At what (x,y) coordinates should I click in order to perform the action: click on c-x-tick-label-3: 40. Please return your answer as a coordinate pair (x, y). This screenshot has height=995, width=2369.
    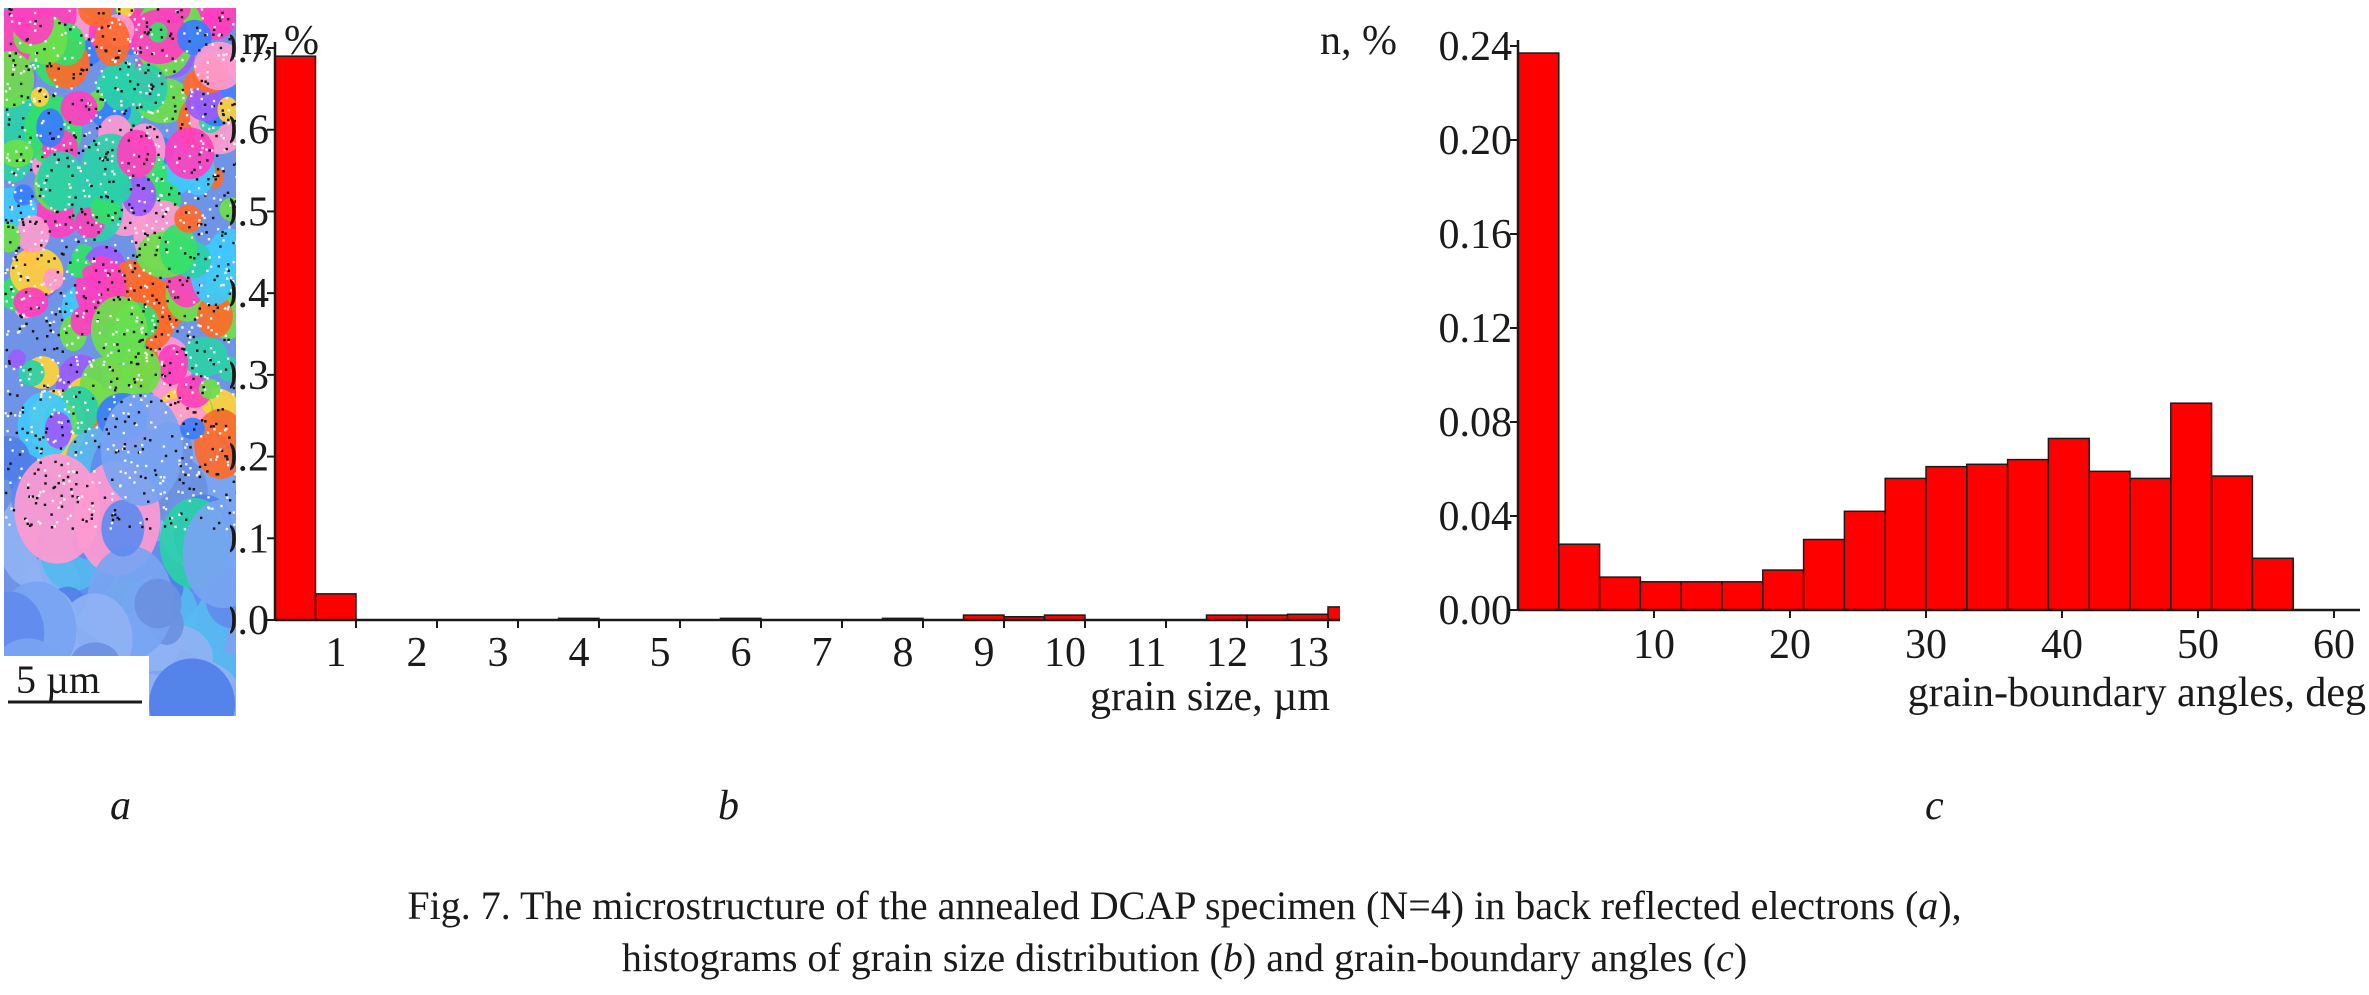
    Looking at the image, I should click on (2062, 645).